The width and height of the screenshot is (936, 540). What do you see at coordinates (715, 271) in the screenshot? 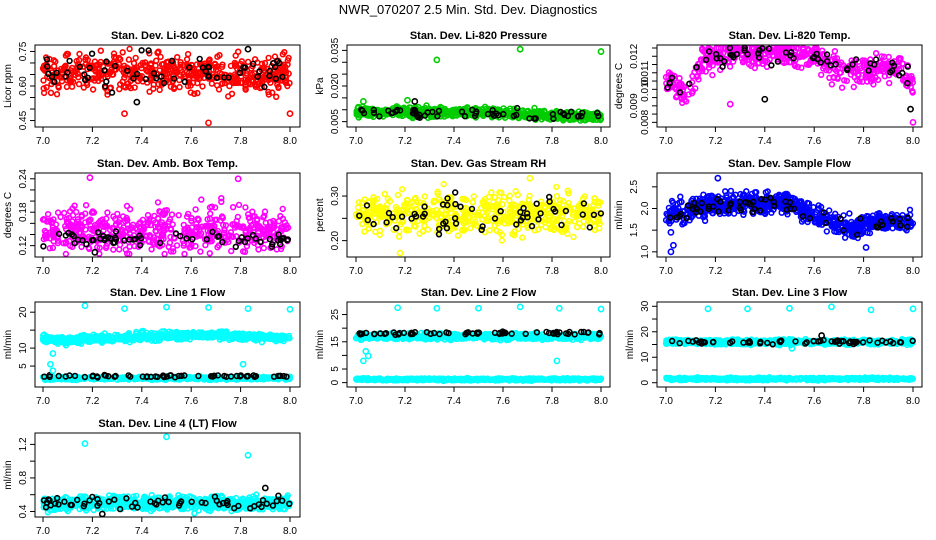
I see `x-tick-label: 7.2` at bounding box center [715, 271].